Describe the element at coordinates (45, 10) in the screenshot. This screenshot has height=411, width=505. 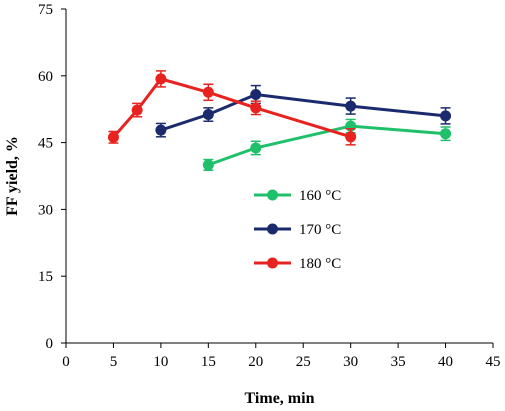
I see `y-tick-label: 75` at that location.